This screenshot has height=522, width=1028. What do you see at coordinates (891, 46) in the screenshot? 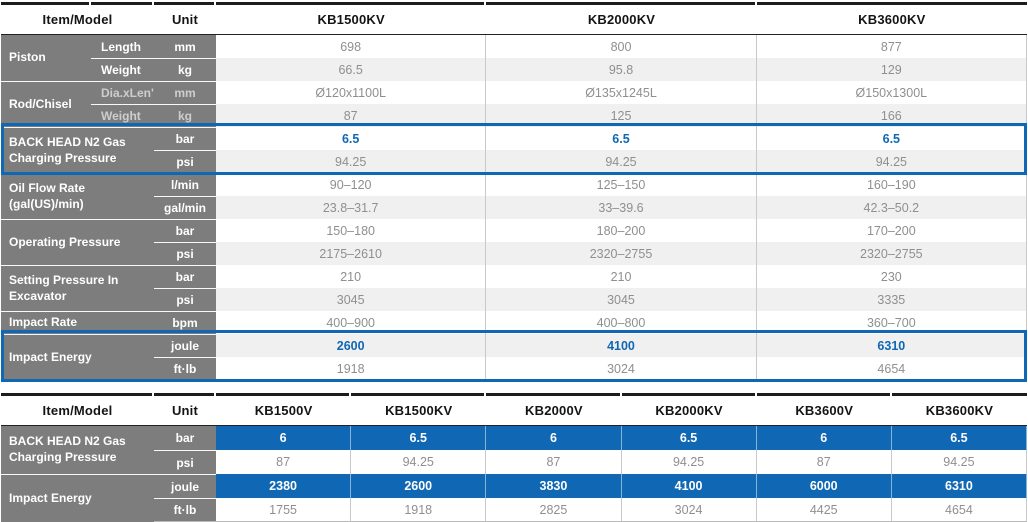
I see `value-cell: 877` at bounding box center [891, 46].